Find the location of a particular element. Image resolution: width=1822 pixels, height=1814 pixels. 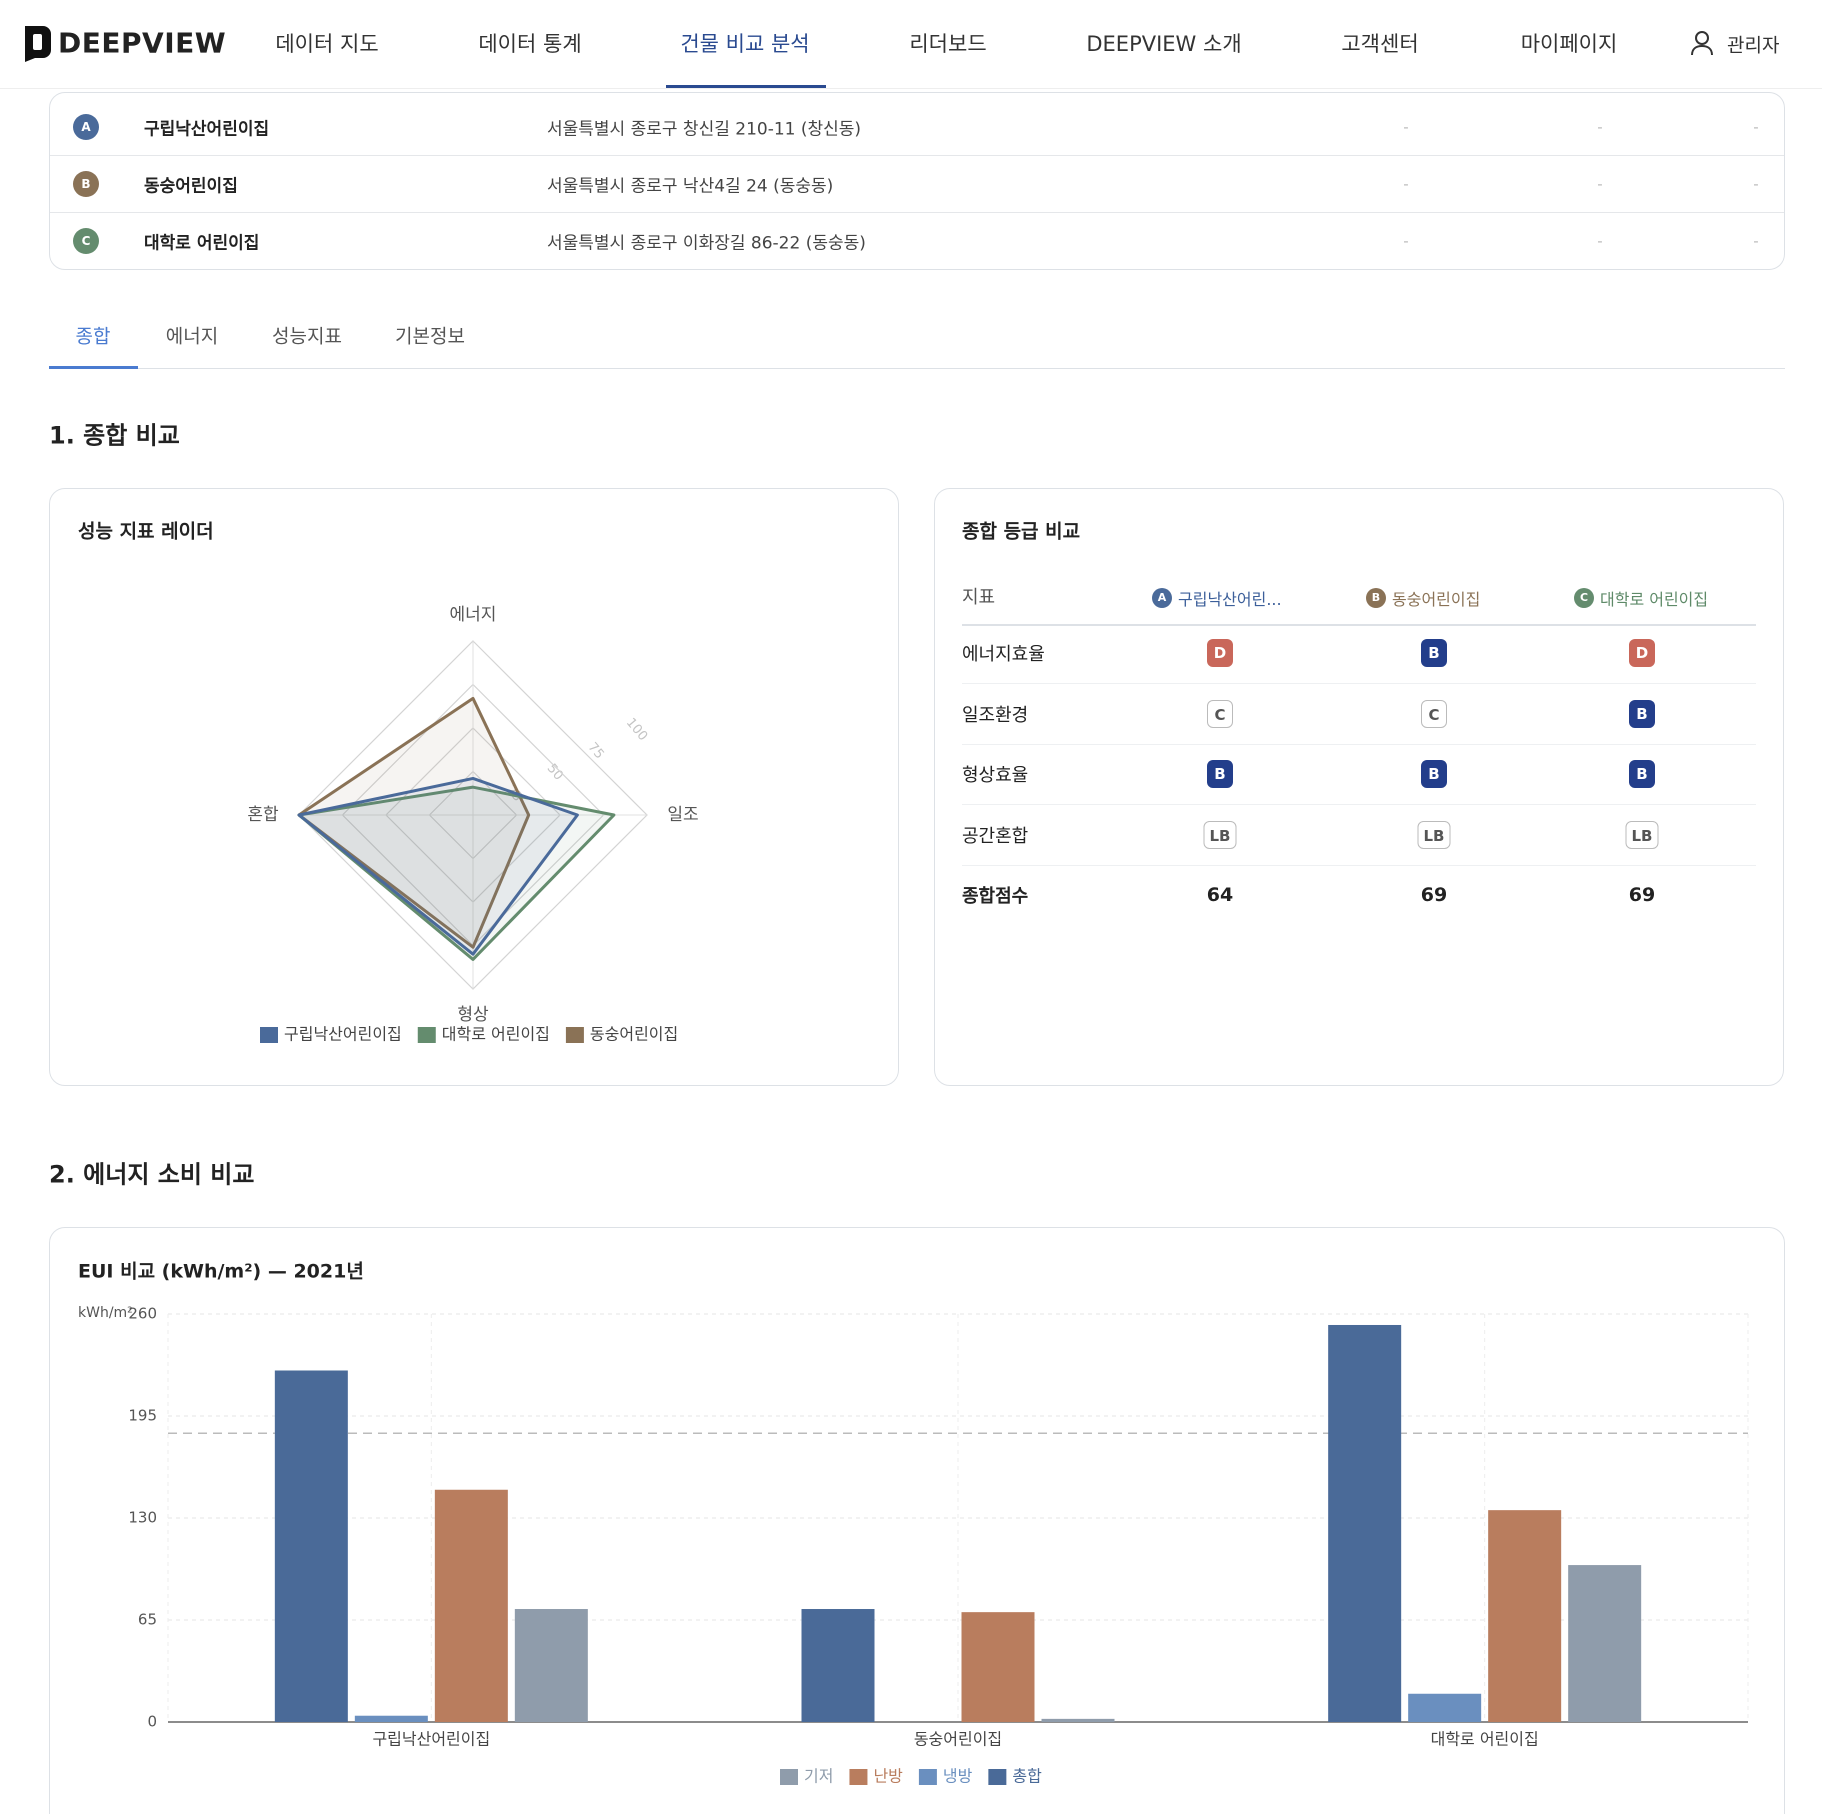

r-tick-label: 100 is located at coordinates (636, 729).